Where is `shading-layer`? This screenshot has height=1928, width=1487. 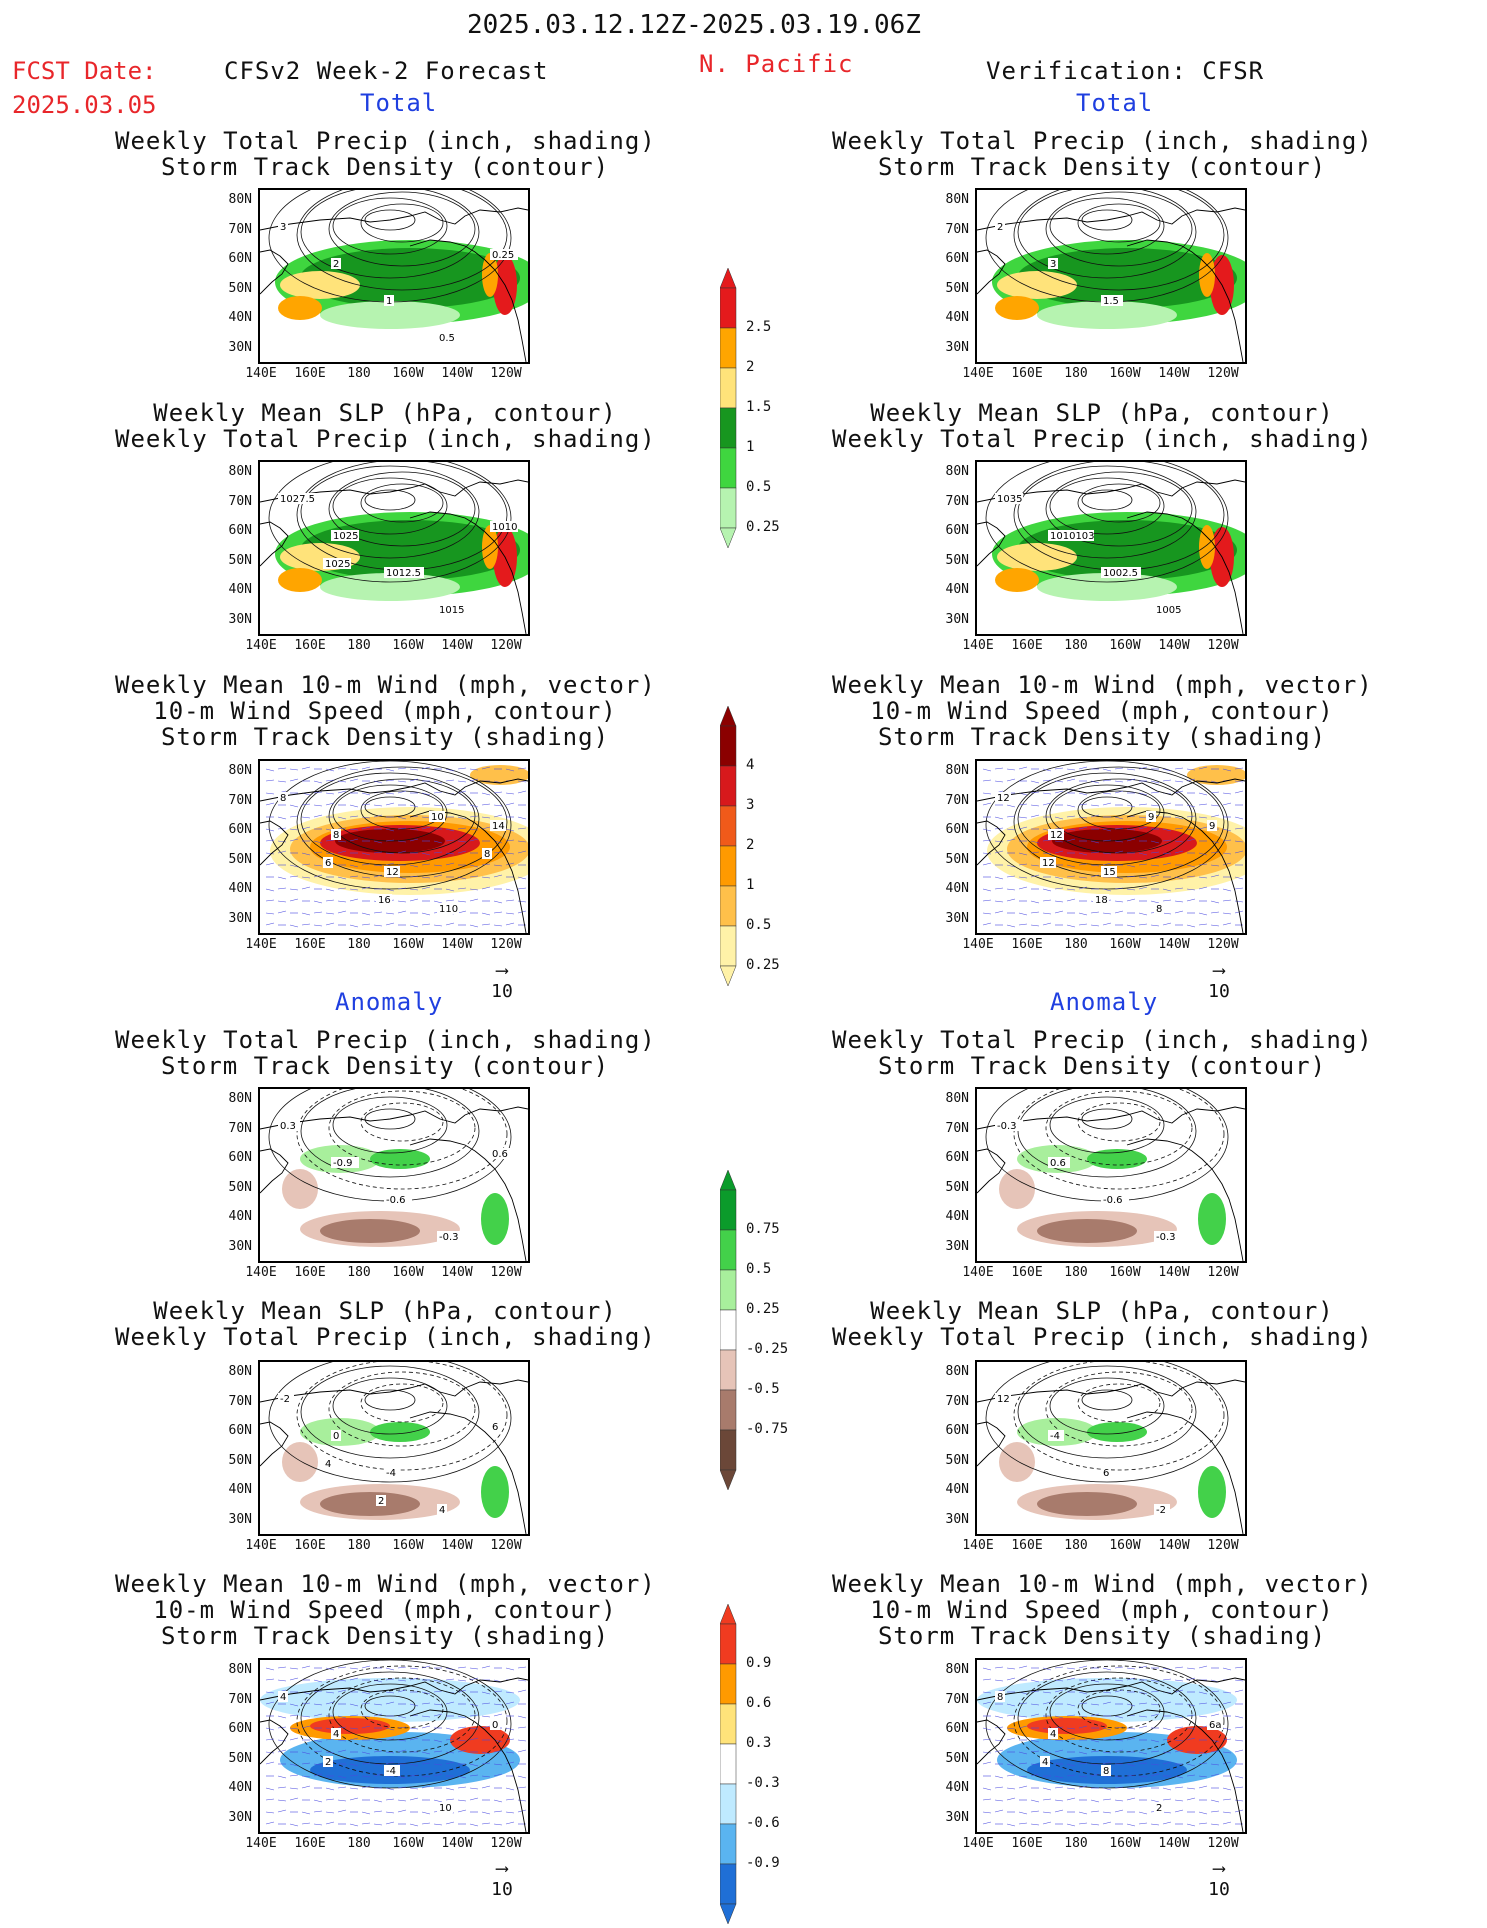
shading-layer is located at coordinates (395, 1196).